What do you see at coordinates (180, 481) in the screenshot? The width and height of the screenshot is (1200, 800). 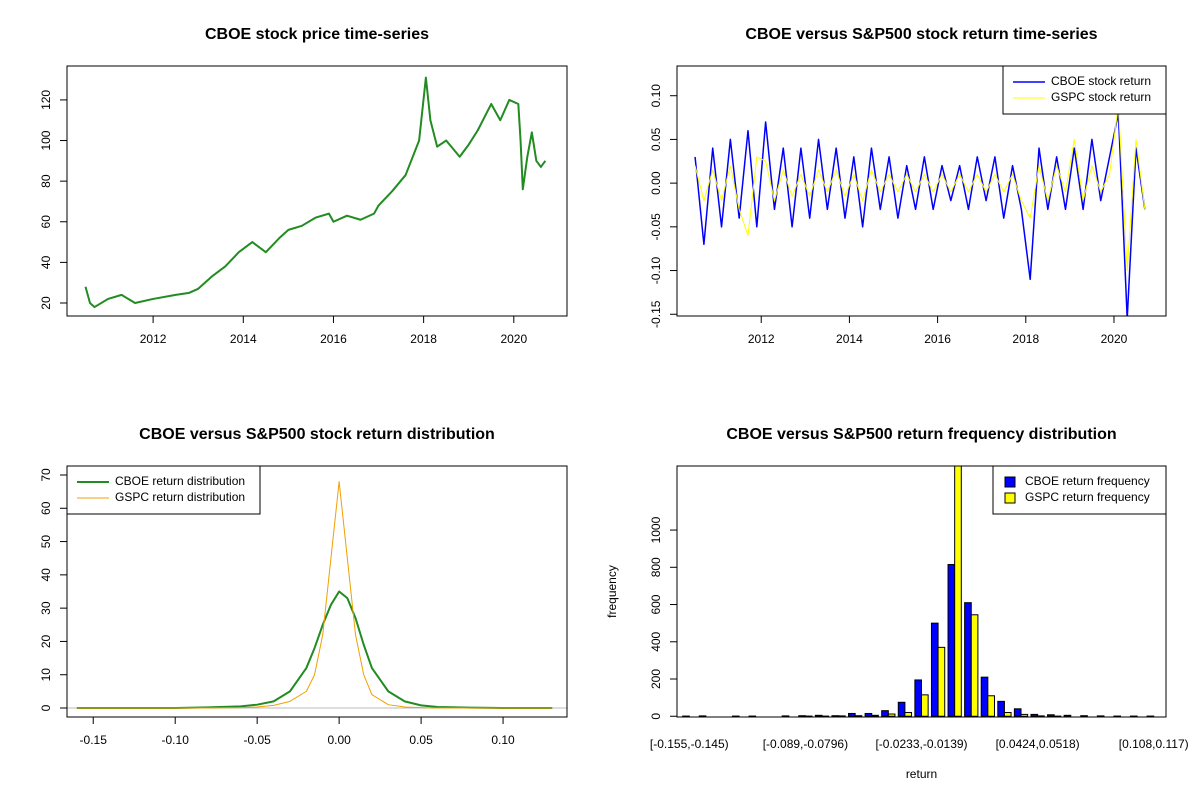 I see `legend-label: CBOE return distribution` at bounding box center [180, 481].